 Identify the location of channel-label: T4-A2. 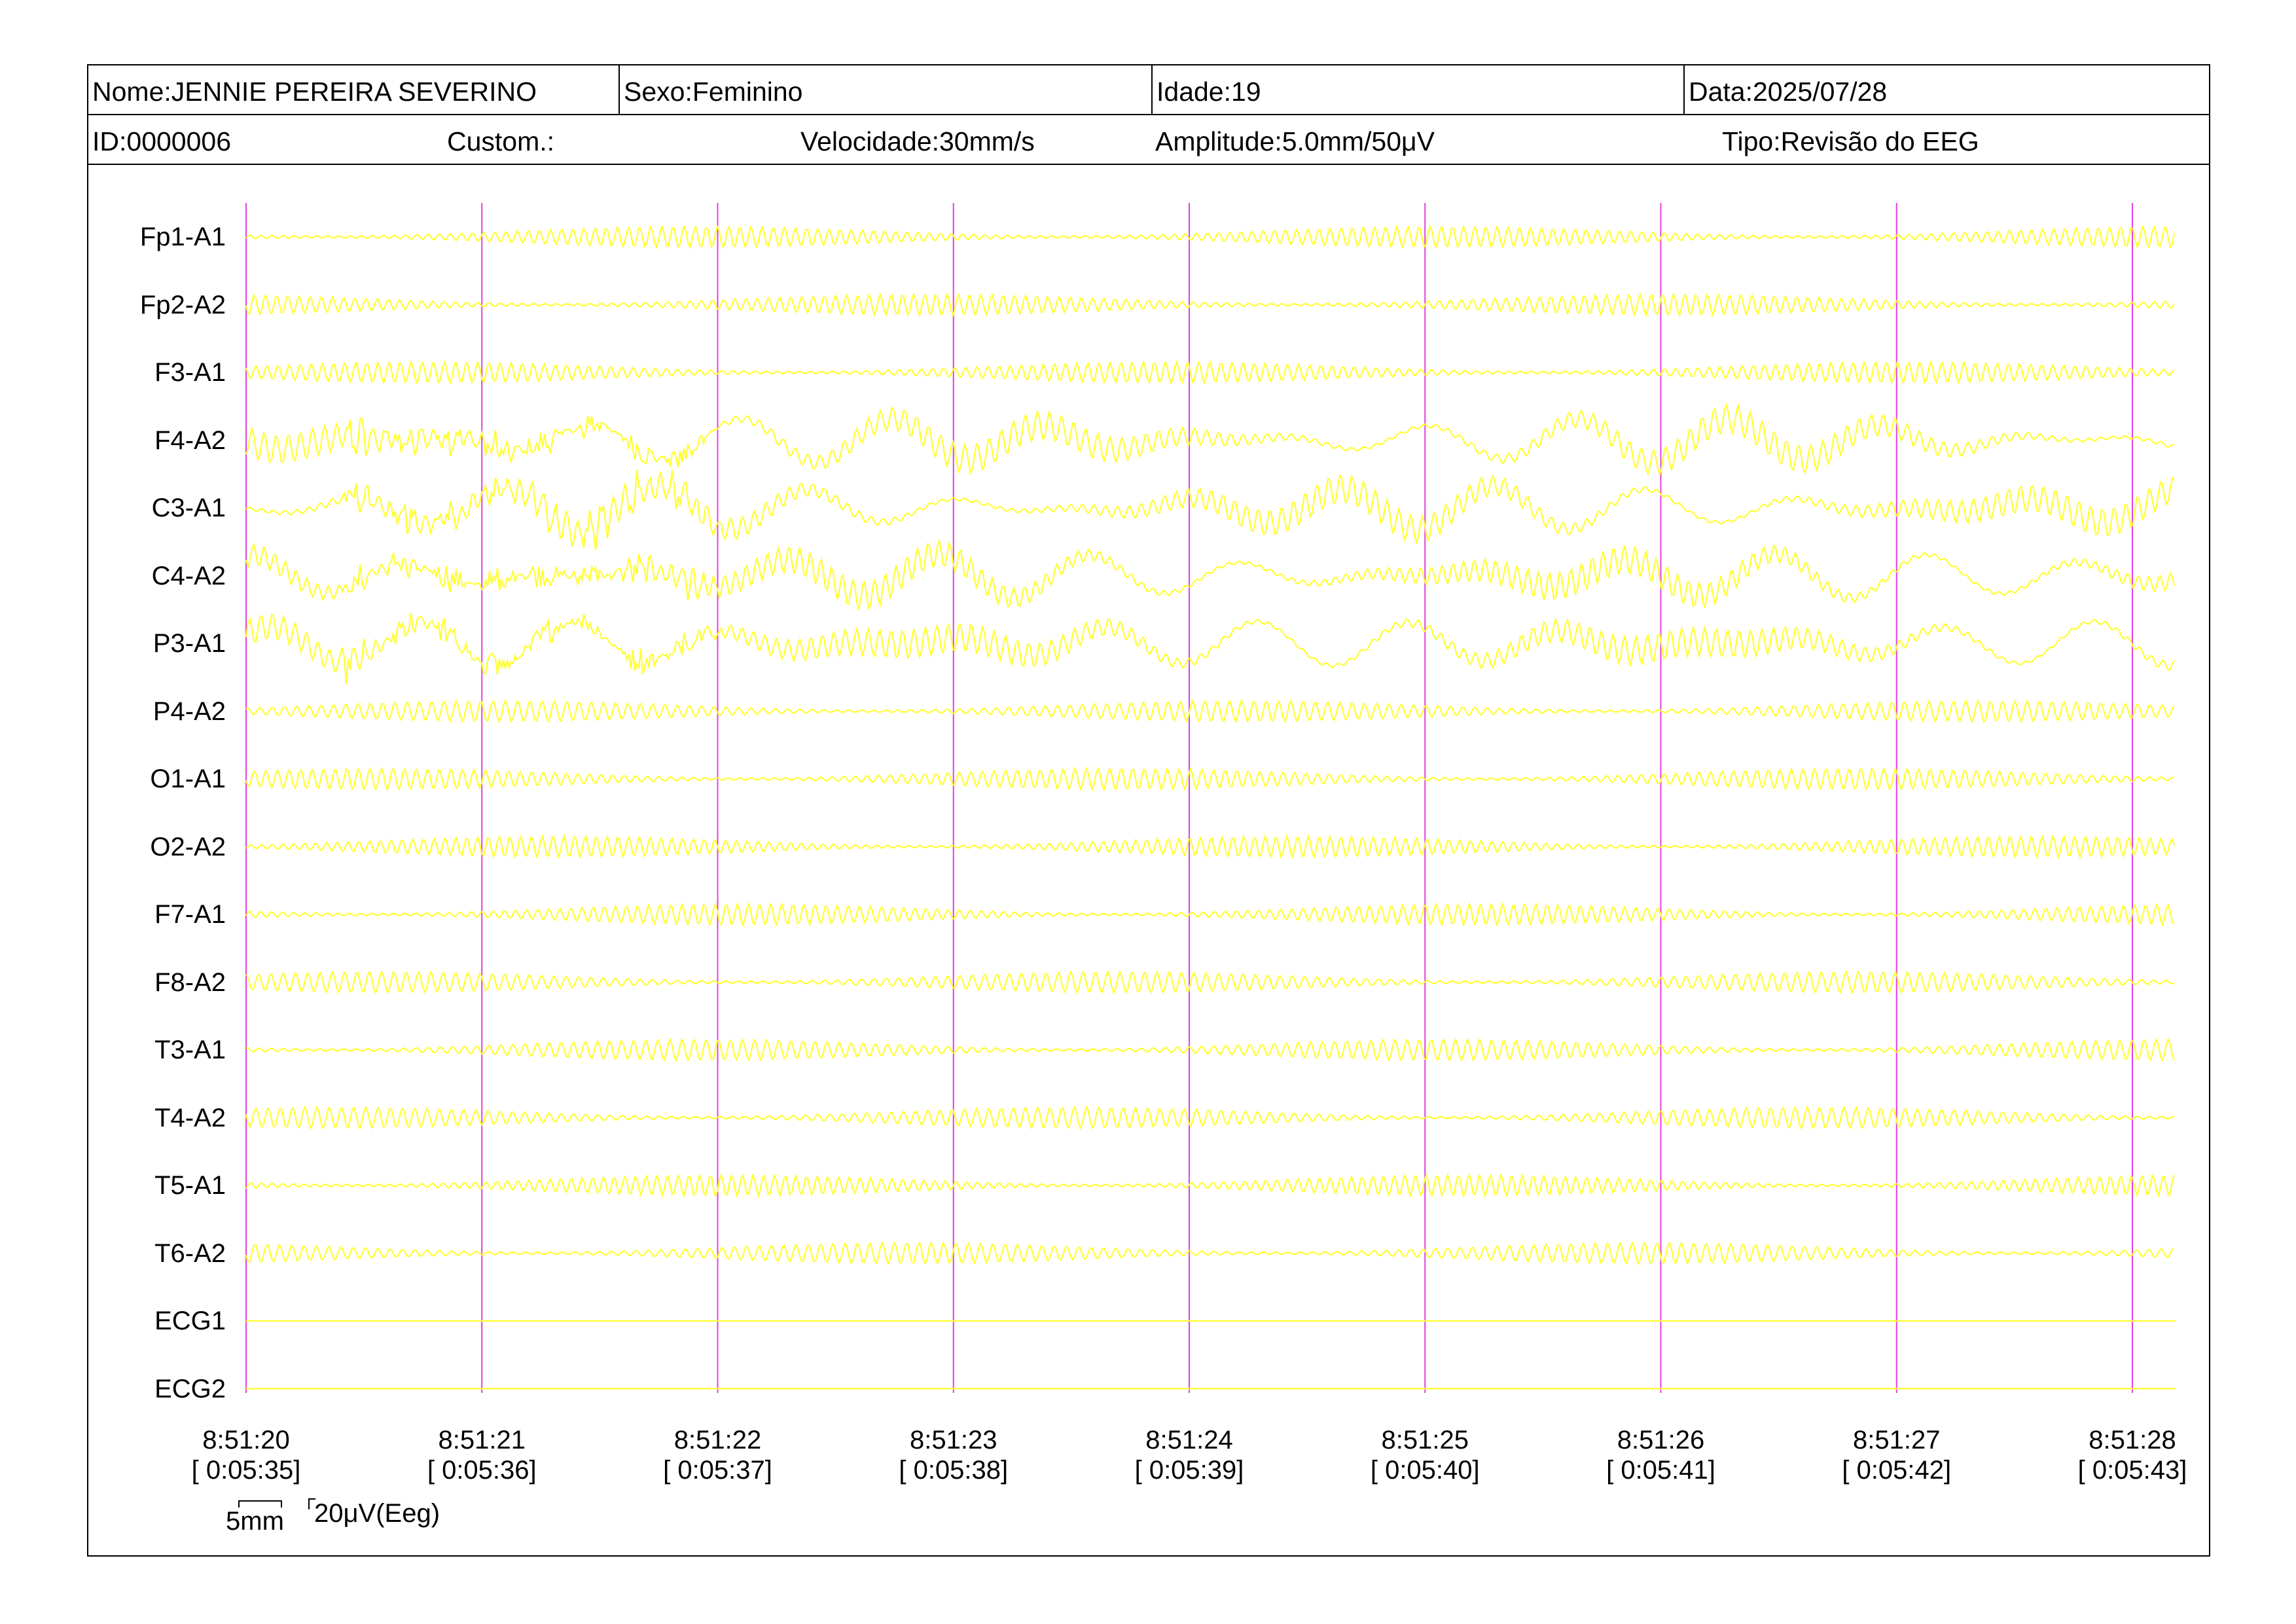
(190, 1117).